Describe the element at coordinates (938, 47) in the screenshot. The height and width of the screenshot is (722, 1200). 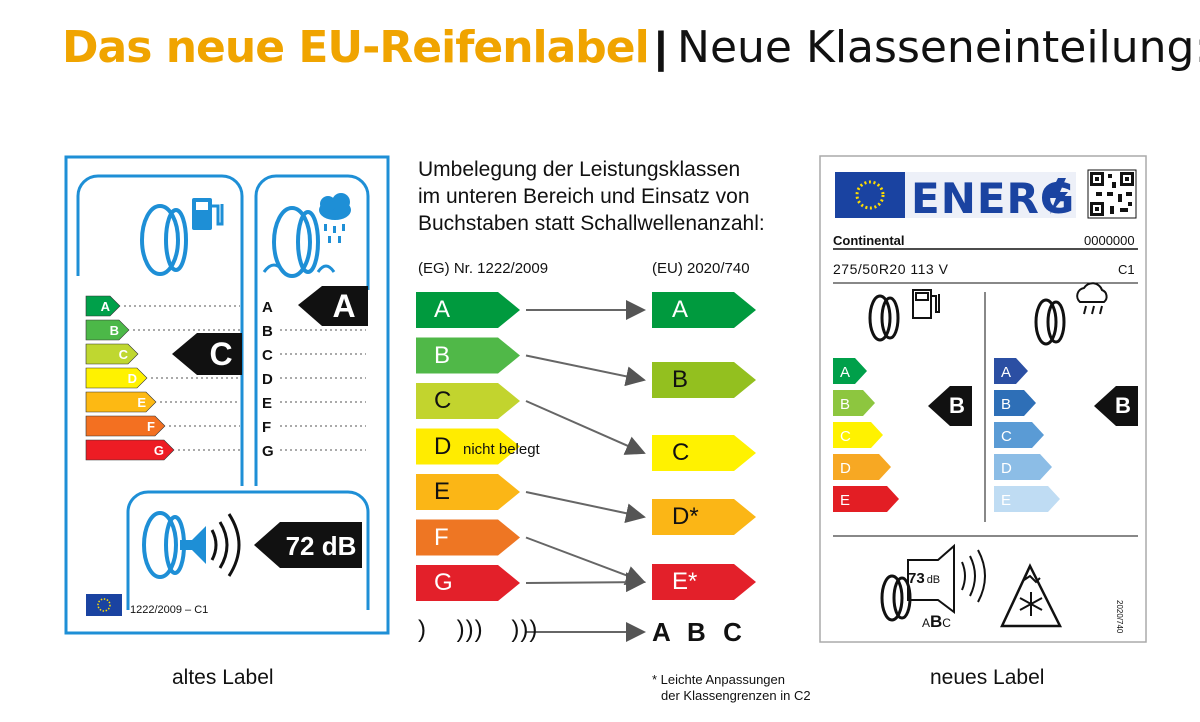
I see `title-light: Neue Klasseneinteilung:` at that location.